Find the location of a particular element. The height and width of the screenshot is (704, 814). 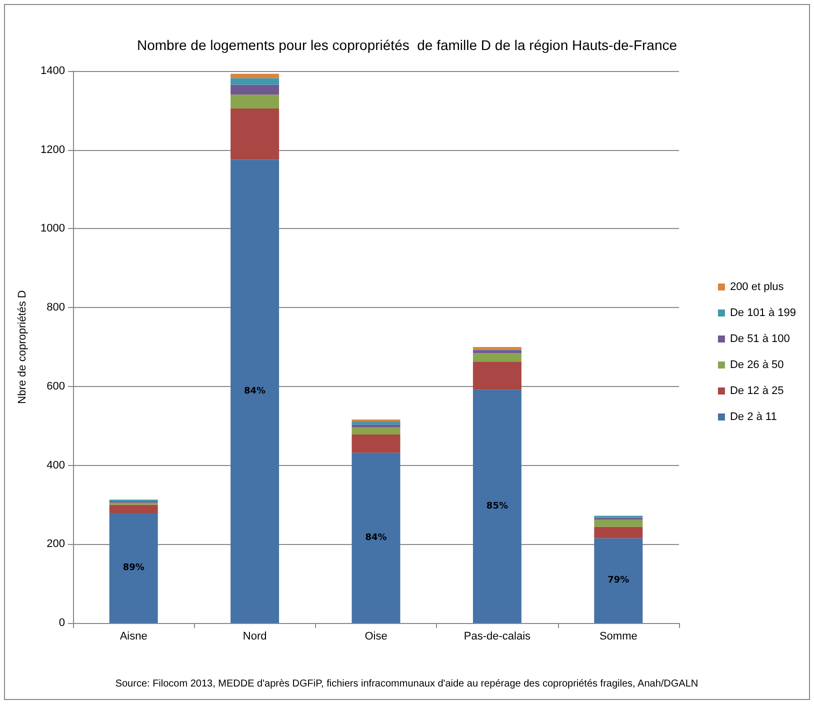

y-tick-label: 600 is located at coordinates (55, 386).